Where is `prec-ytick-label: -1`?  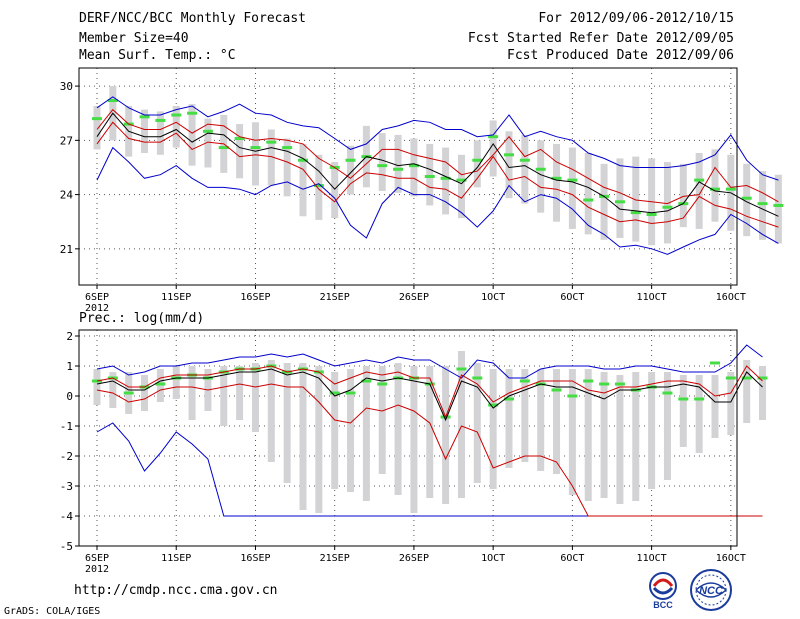 prec-ytick-label: -1 is located at coordinates (66, 426).